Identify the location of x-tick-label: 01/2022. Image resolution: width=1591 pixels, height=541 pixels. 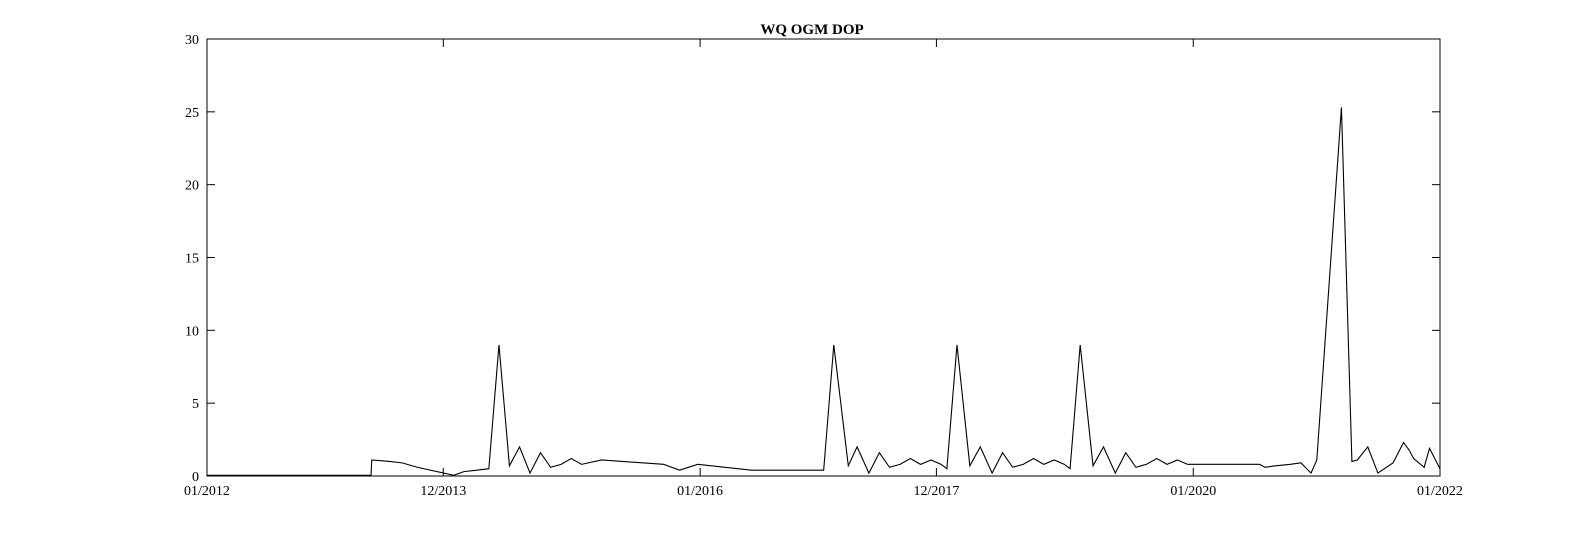
(1440, 491).